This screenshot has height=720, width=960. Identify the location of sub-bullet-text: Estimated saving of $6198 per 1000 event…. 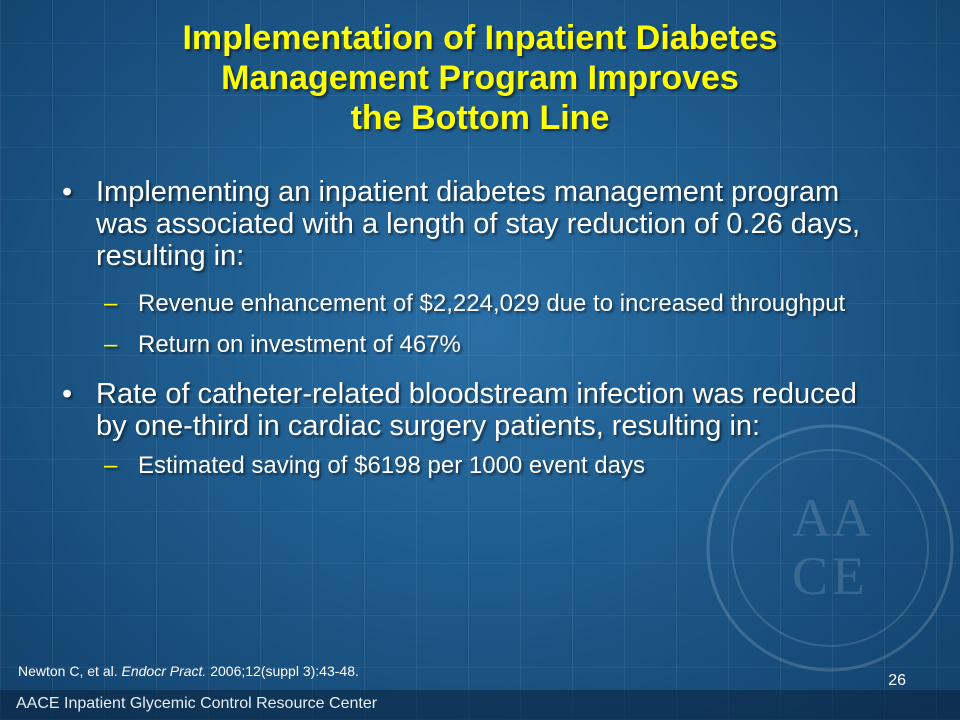
(391, 465).